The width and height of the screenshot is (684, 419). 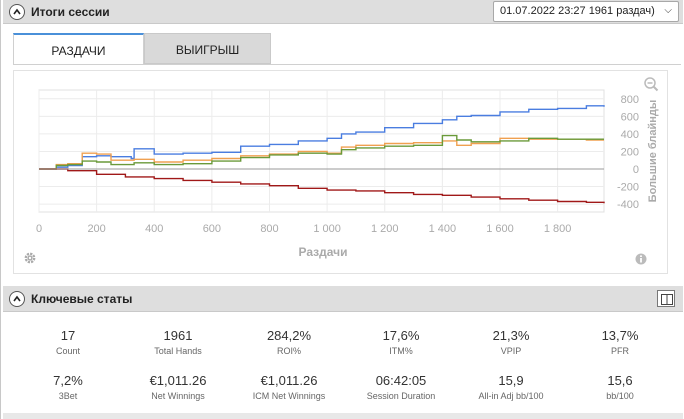 I want to click on stat-value: 06:42:05, so click(x=401, y=380).